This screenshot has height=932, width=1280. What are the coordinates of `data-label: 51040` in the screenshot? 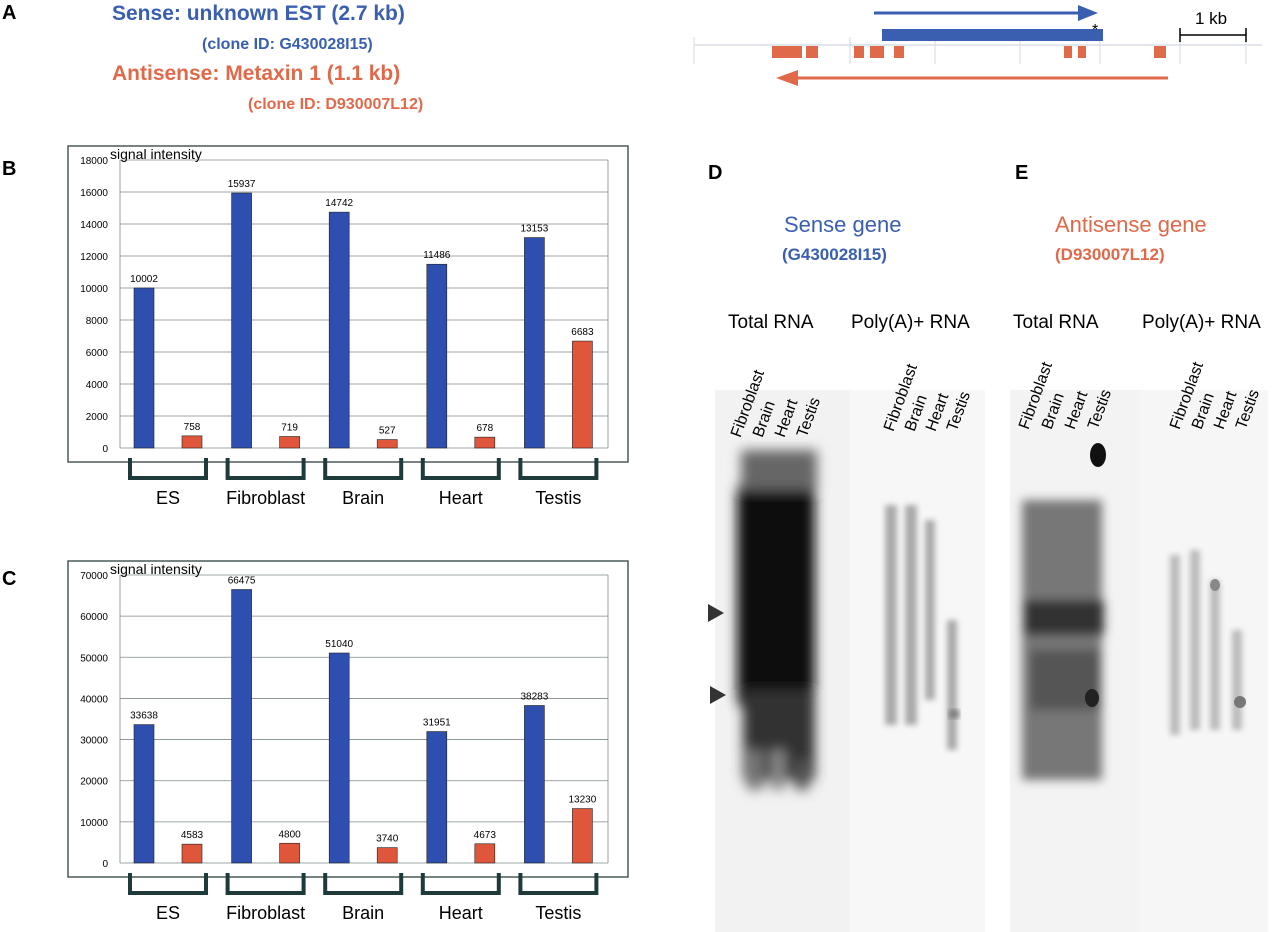 It's located at (339, 644).